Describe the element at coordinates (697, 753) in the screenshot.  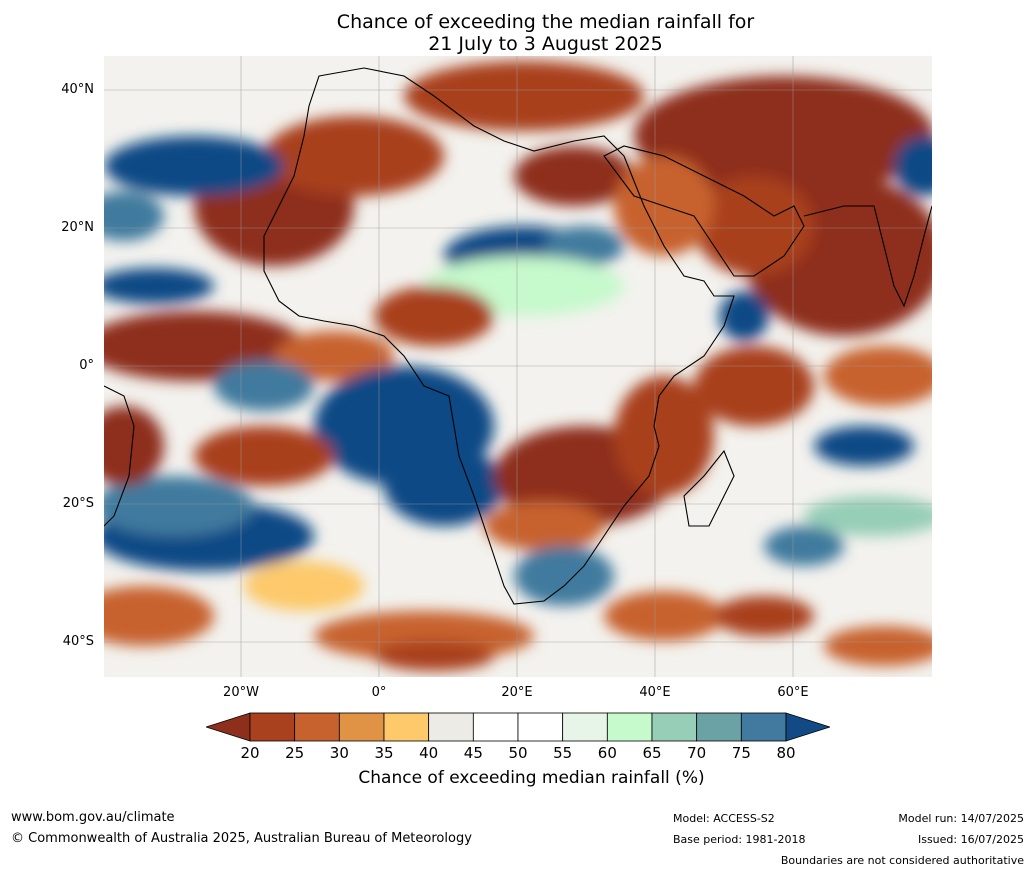
I see `colorbar-tick-label: 70` at that location.